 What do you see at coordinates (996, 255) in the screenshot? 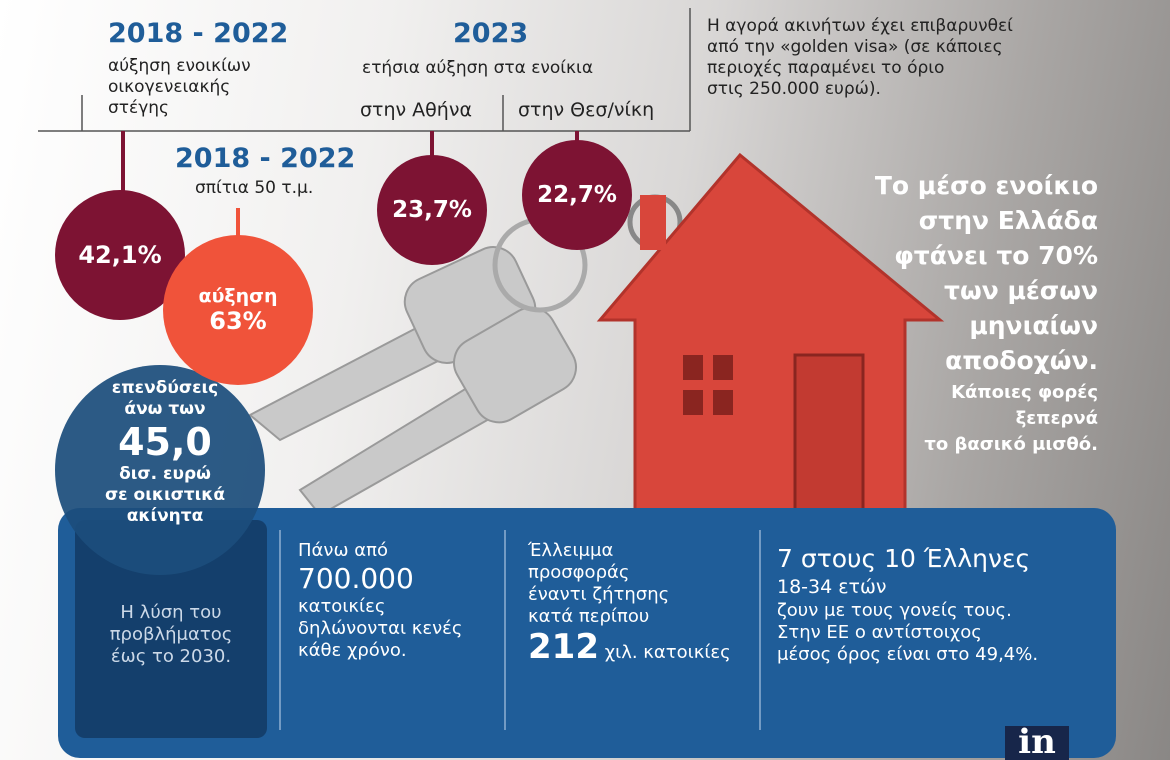
I see `text-line: φτάνει το 70%` at bounding box center [996, 255].